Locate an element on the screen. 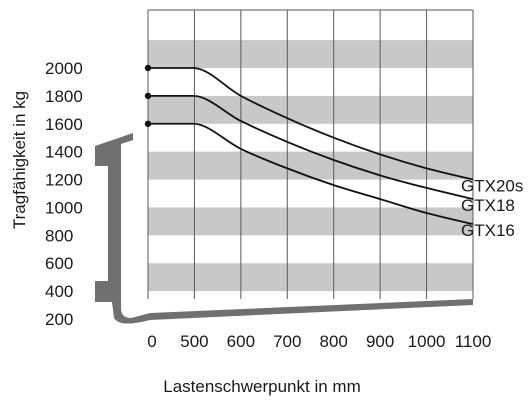 Image resolution: width=531 pixels, height=401 pixels. x-tick-label: 0 is located at coordinates (151, 341).